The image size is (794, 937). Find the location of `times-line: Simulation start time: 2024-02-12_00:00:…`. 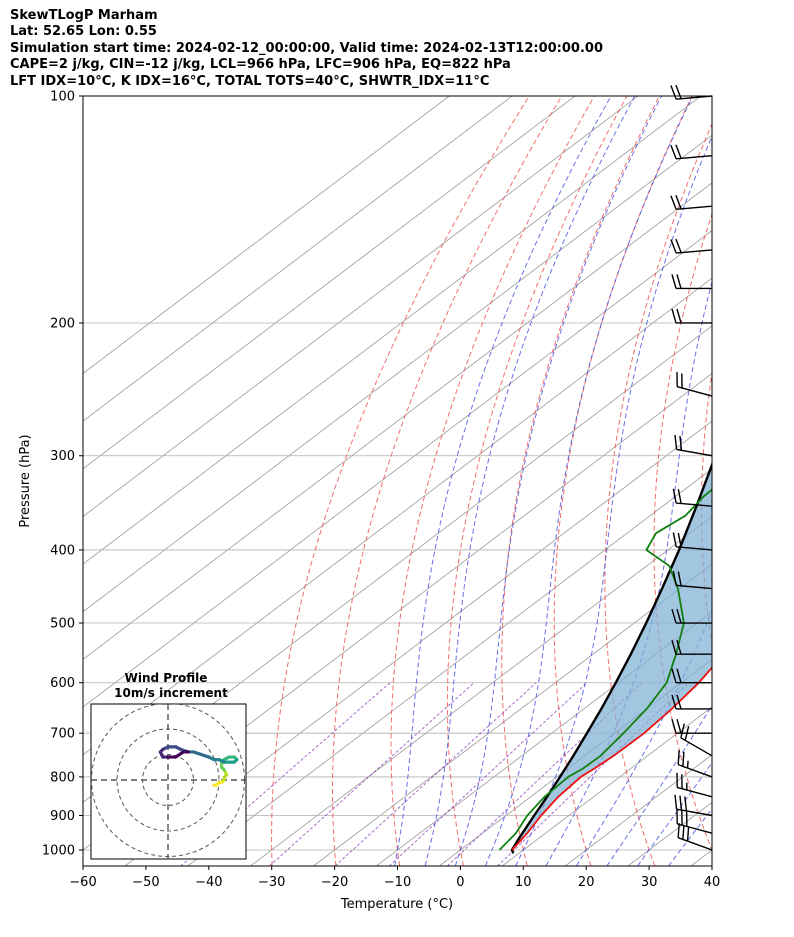

times-line: Simulation start time: 2024-02-12_00:00:… is located at coordinates (306, 48).